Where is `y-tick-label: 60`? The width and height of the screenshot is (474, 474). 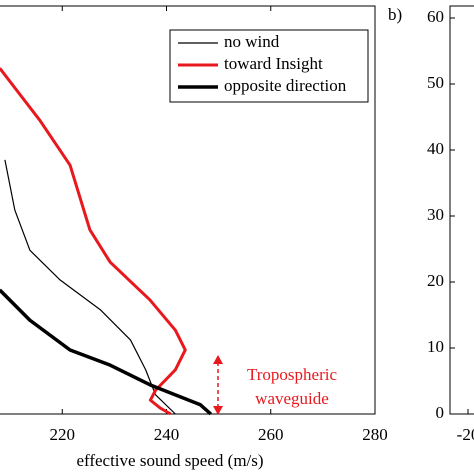
y-tick-label: 60 is located at coordinates (435, 16).